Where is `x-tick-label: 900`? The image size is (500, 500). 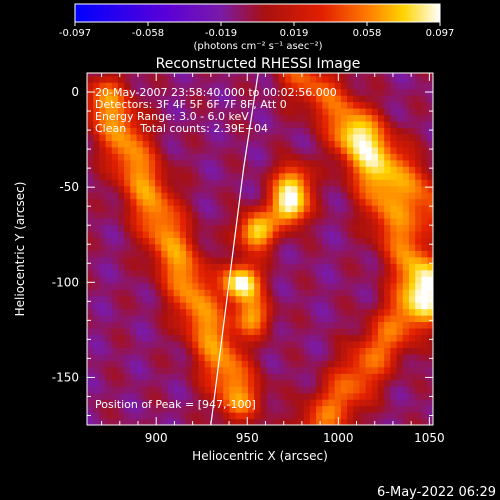
x-tick-label: 900 is located at coordinates (156, 438).